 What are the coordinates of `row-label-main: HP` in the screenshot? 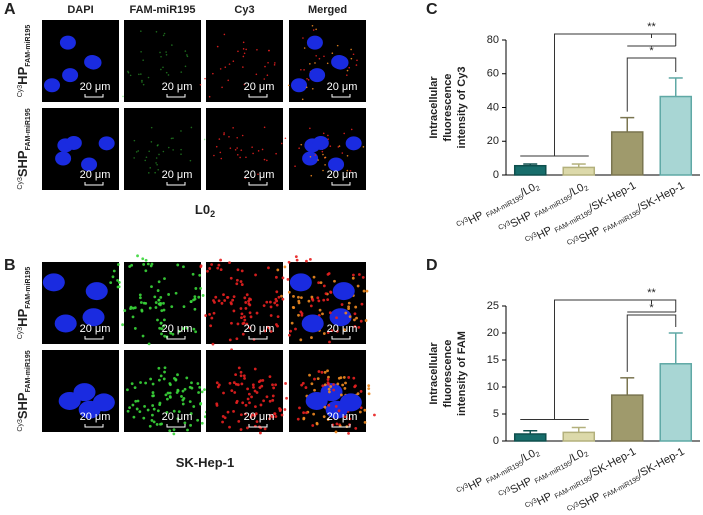 It's located at (22, 317).